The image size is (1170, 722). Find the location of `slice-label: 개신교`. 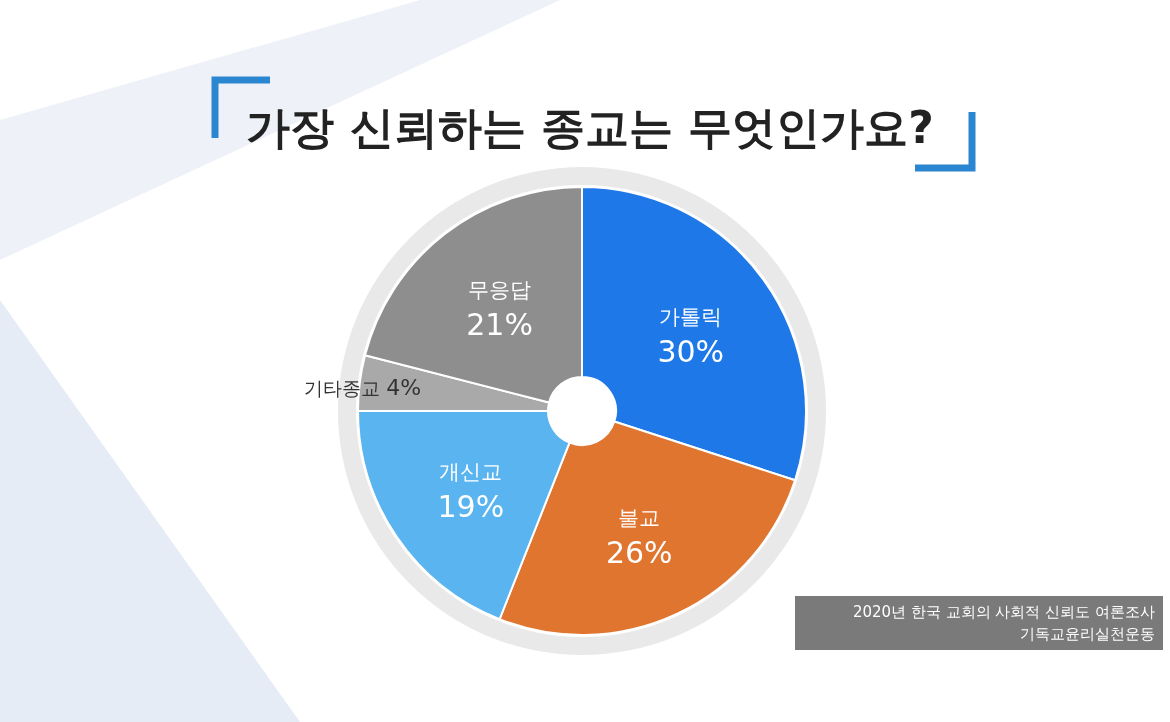

slice-label: 개신교 is located at coordinates (471, 471).